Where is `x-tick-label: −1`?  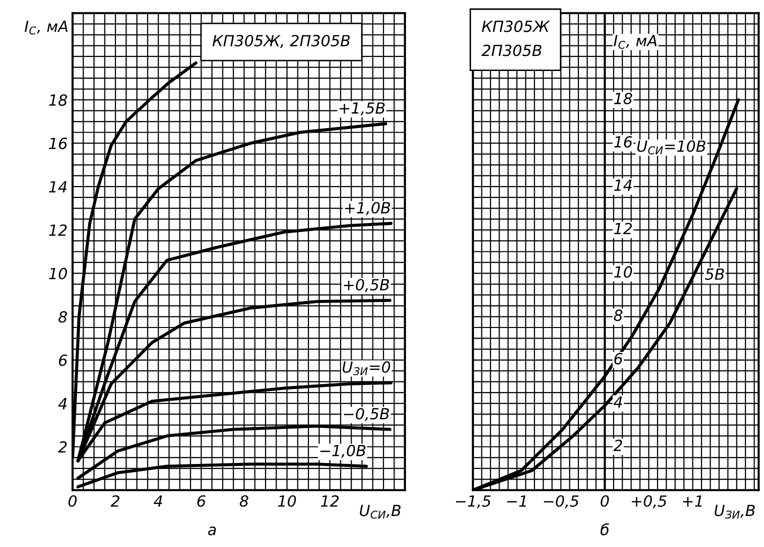 x-tick-label: −1 is located at coordinates (516, 501).